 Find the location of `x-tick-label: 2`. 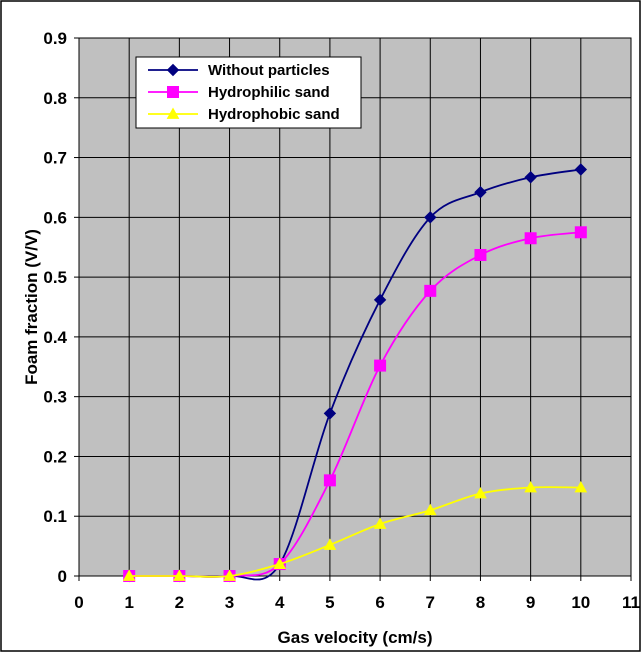

x-tick-label: 2 is located at coordinates (179, 602).